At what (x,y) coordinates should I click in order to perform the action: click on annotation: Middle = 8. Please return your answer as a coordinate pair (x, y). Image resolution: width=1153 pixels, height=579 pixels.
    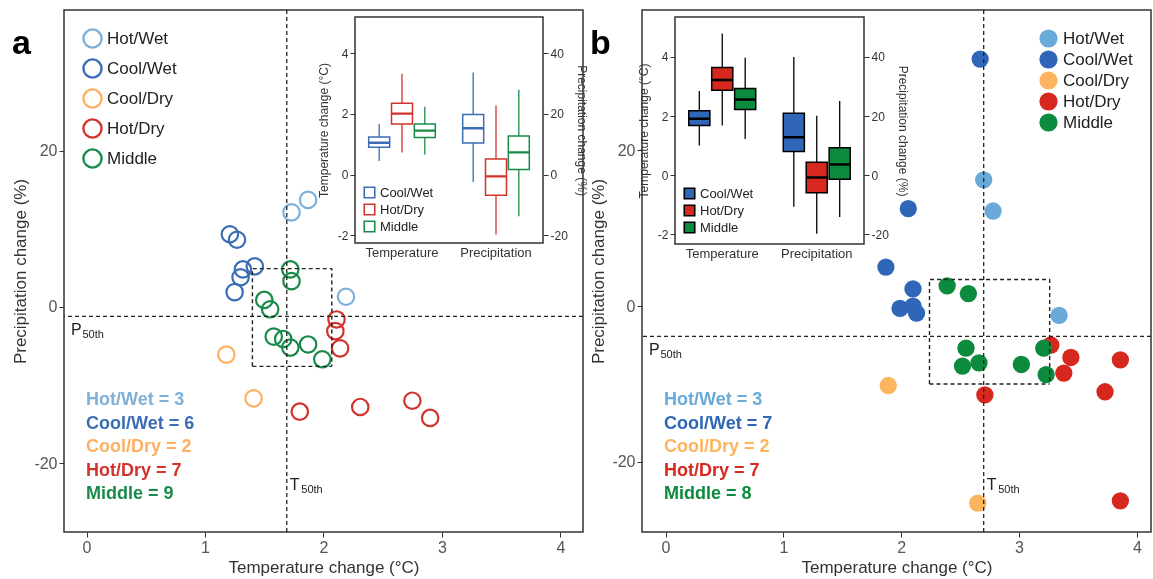
    Looking at the image, I should click on (708, 493).